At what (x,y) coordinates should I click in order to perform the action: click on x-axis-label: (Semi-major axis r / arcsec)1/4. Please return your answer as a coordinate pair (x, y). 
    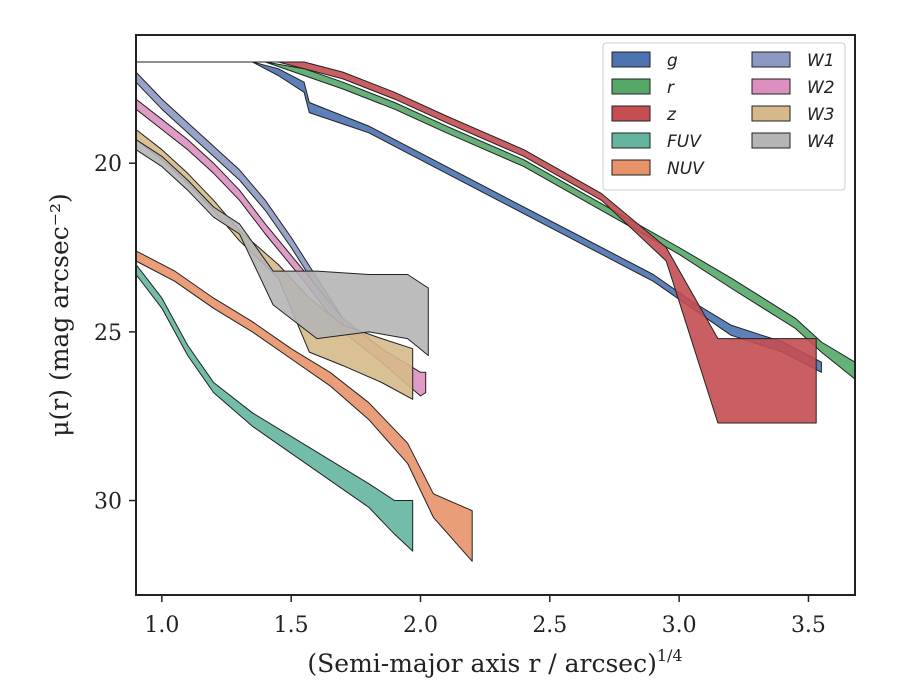
    Looking at the image, I should click on (494, 662).